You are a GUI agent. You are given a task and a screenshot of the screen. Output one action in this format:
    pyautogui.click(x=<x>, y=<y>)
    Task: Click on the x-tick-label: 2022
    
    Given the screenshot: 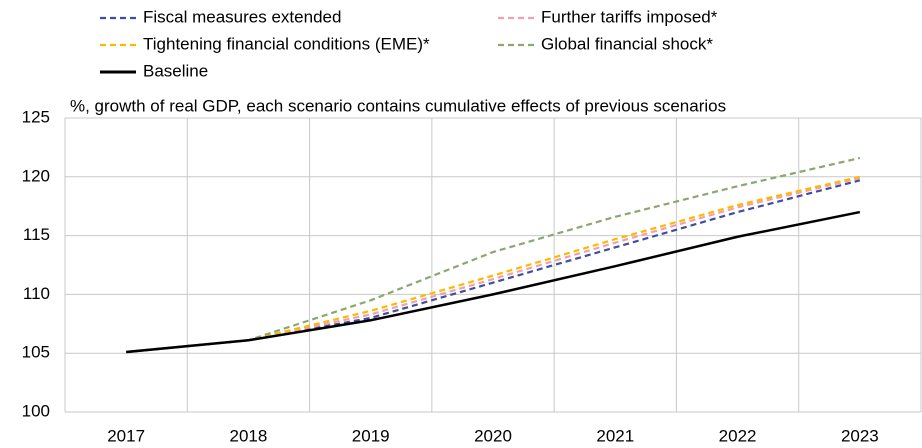 What is the action you would take?
    pyautogui.click(x=738, y=435)
    